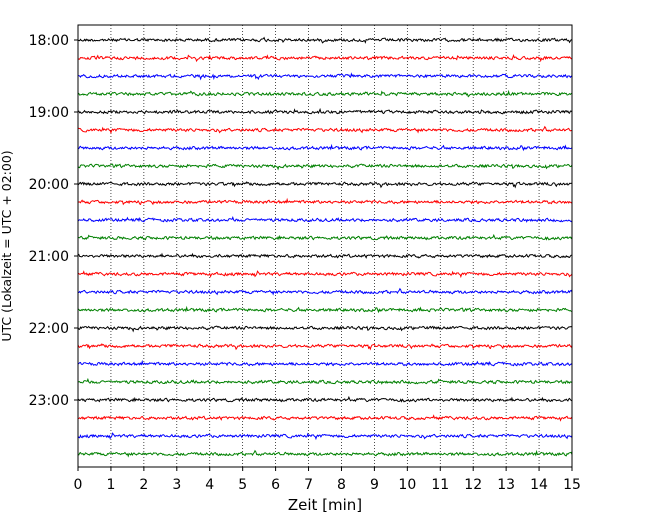  What do you see at coordinates (49, 329) in the screenshot?
I see `y-tick-label: 22:00` at bounding box center [49, 329].